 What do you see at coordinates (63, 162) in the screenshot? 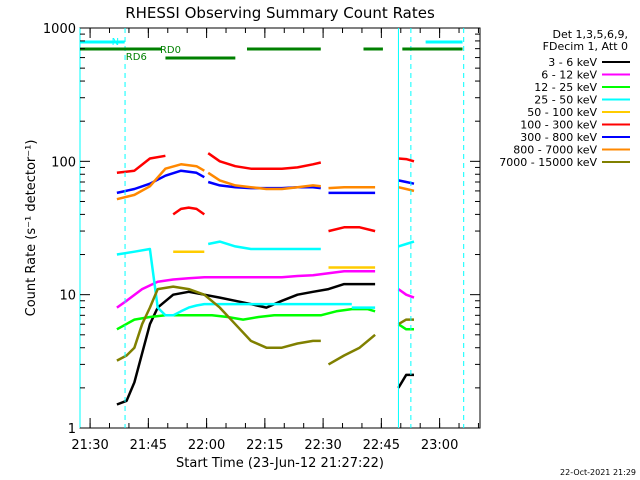
I see `y-tick-label-2: 100` at bounding box center [63, 162].